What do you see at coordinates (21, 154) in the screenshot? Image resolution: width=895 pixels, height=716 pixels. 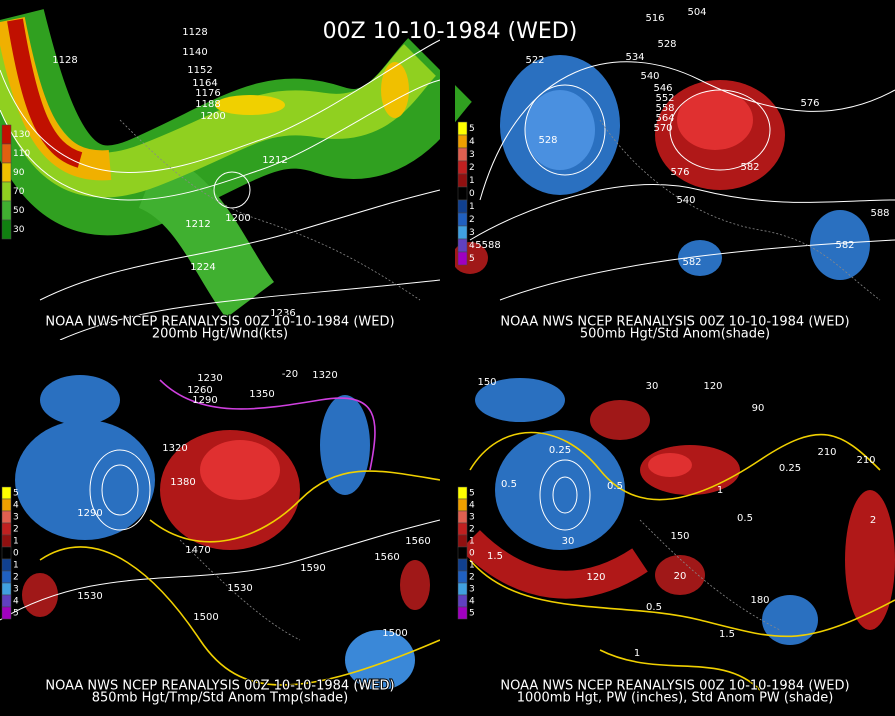 I see `legend-label: 110` at bounding box center [21, 154].